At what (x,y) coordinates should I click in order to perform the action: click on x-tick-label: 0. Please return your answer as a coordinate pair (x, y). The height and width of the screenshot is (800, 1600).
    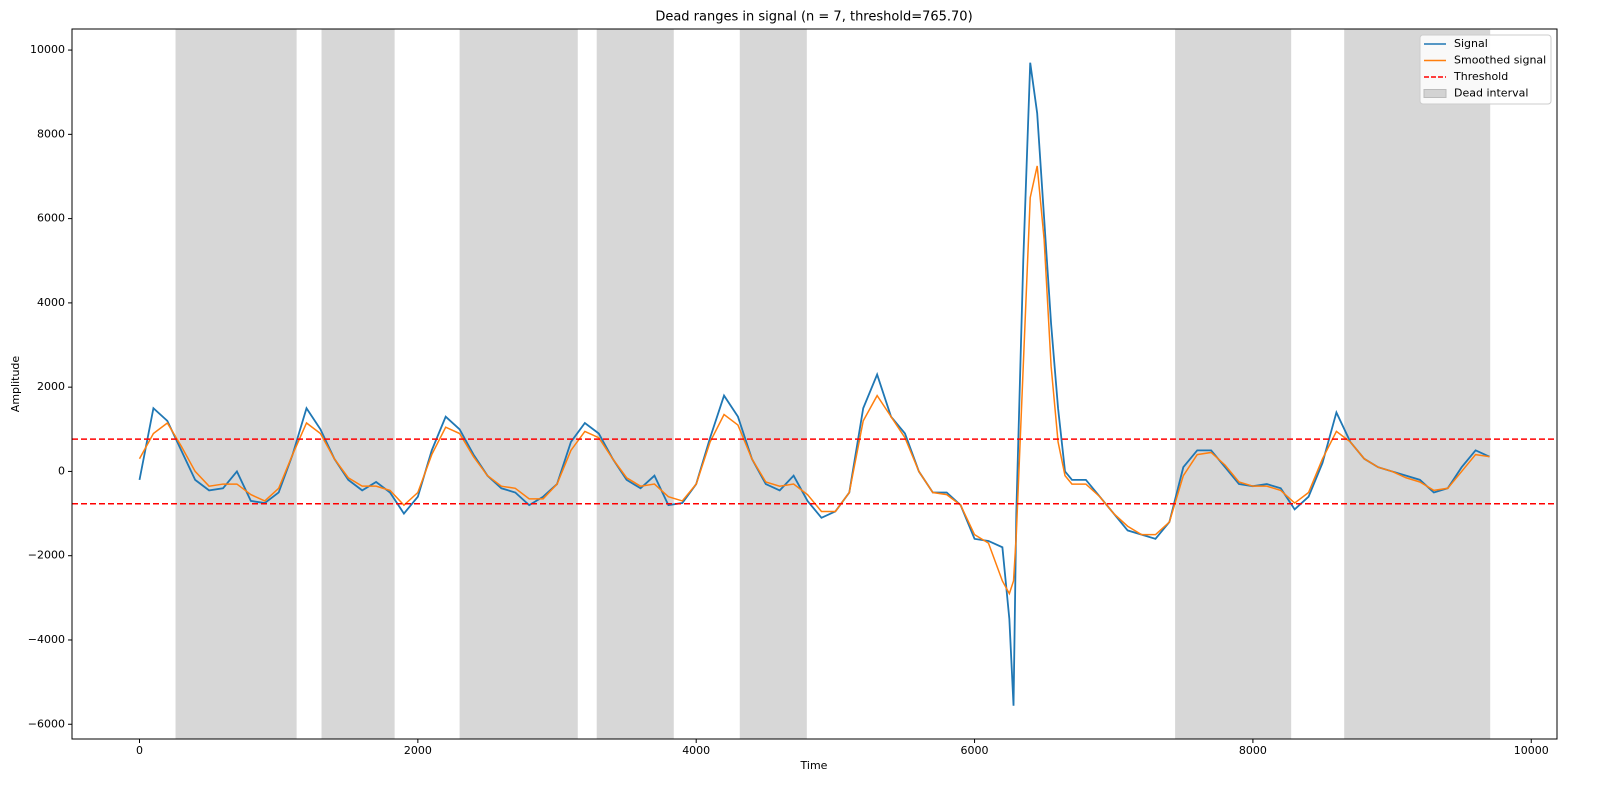
    Looking at the image, I should click on (139, 750).